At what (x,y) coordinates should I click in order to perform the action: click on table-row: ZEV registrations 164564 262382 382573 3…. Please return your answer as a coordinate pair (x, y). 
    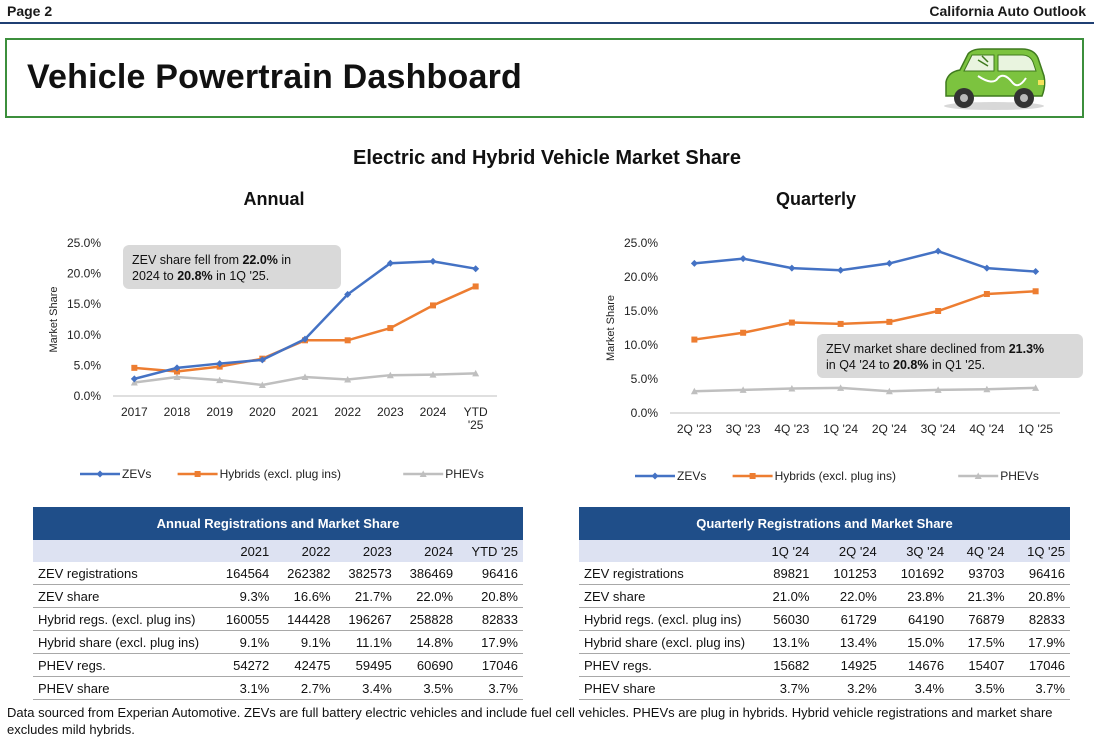
    Looking at the image, I should click on (278, 573).